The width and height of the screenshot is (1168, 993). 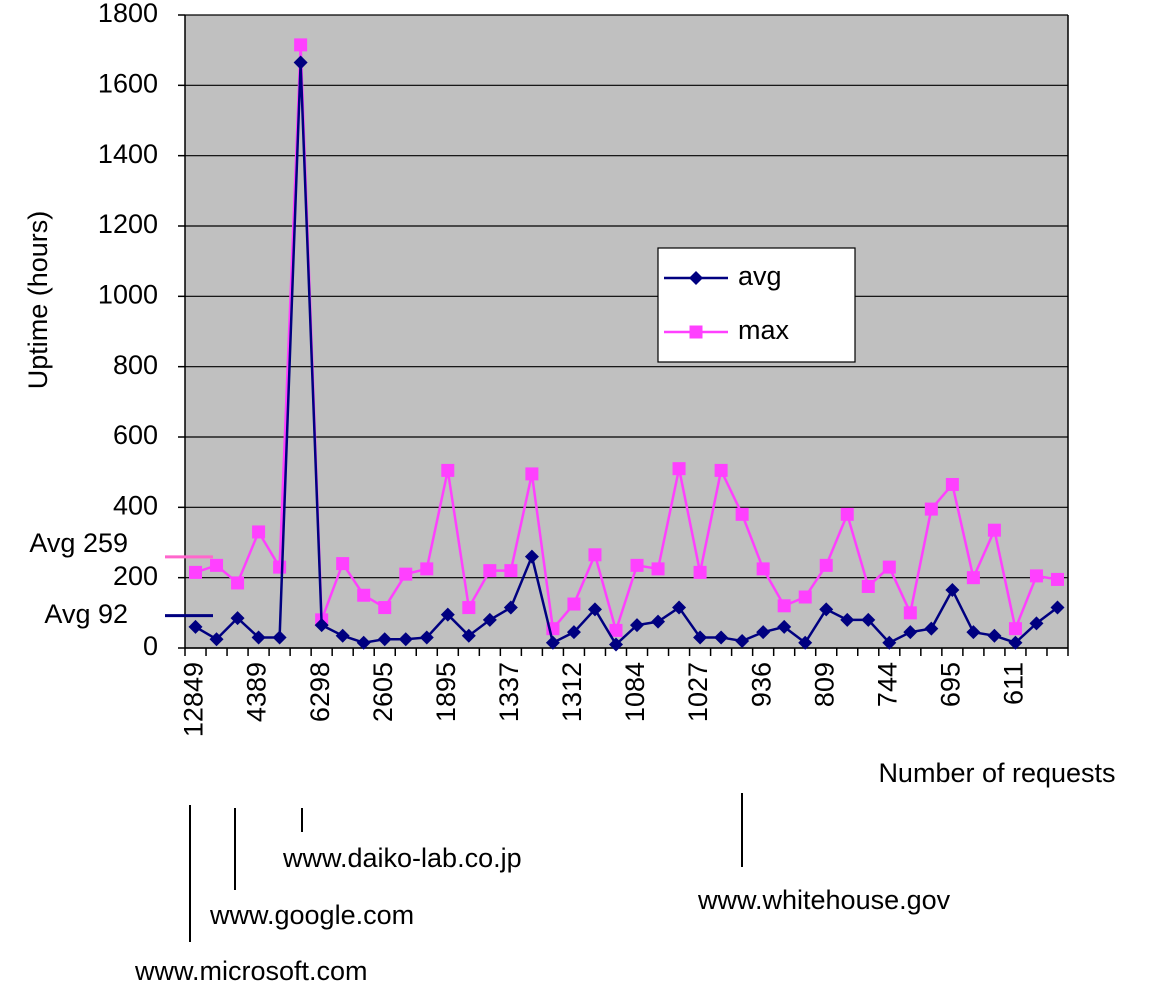 I want to click on y-tick-label: 400, so click(x=135, y=505).